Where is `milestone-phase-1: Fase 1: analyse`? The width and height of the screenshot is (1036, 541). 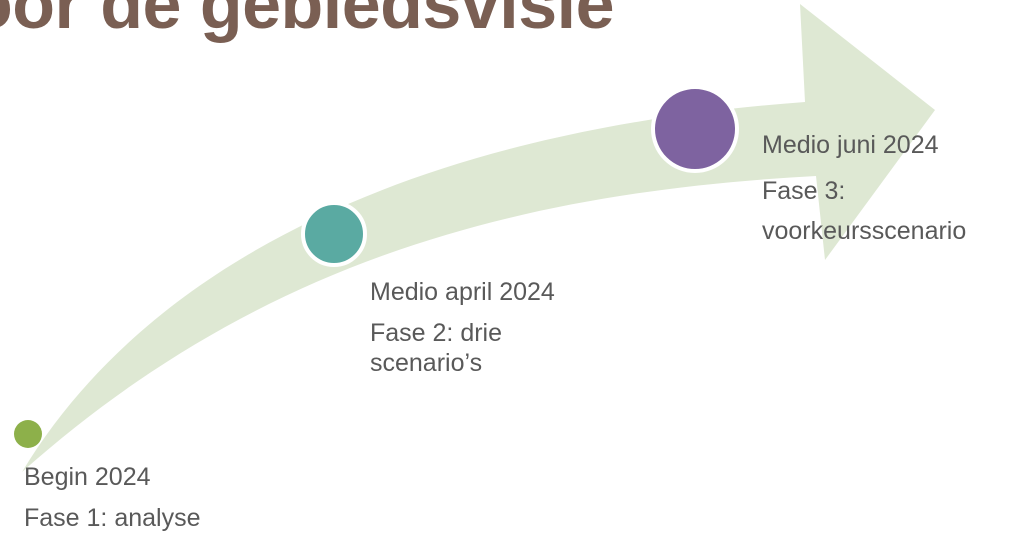 milestone-phase-1: Fase 1: analyse is located at coordinates (112, 518).